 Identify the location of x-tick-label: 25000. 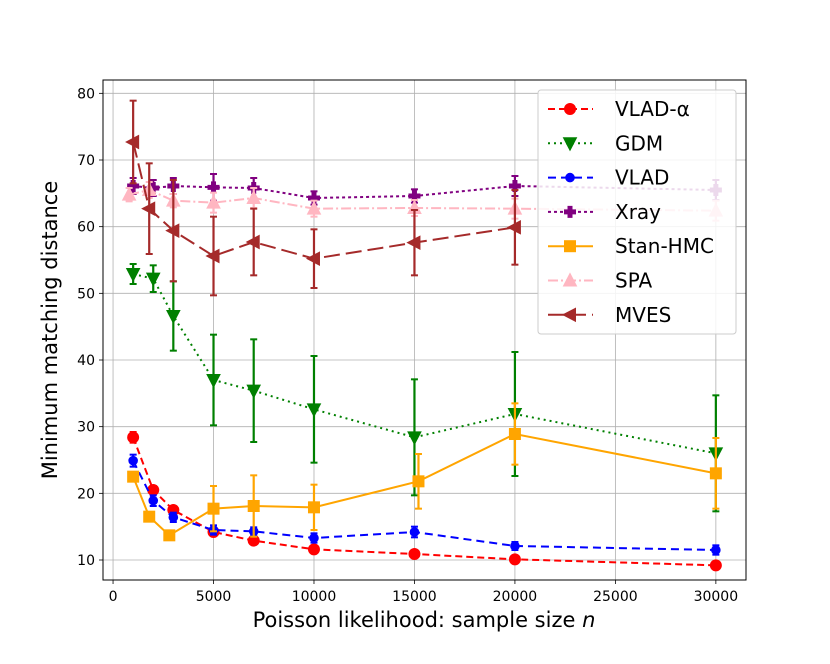
(615, 597).